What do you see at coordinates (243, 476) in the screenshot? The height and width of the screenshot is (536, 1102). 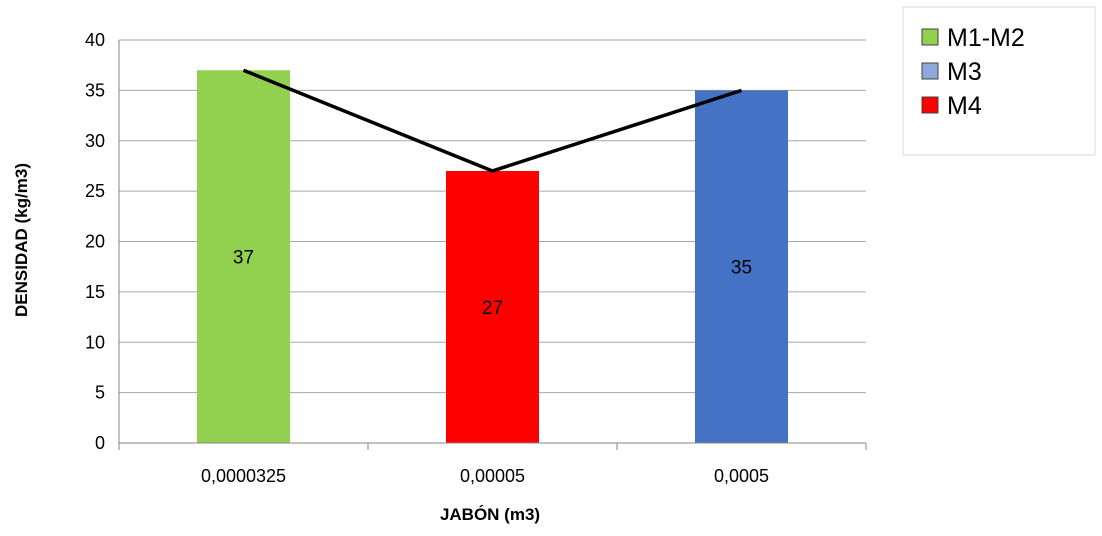 I see `x-tick-label: 0,0000325` at bounding box center [243, 476].